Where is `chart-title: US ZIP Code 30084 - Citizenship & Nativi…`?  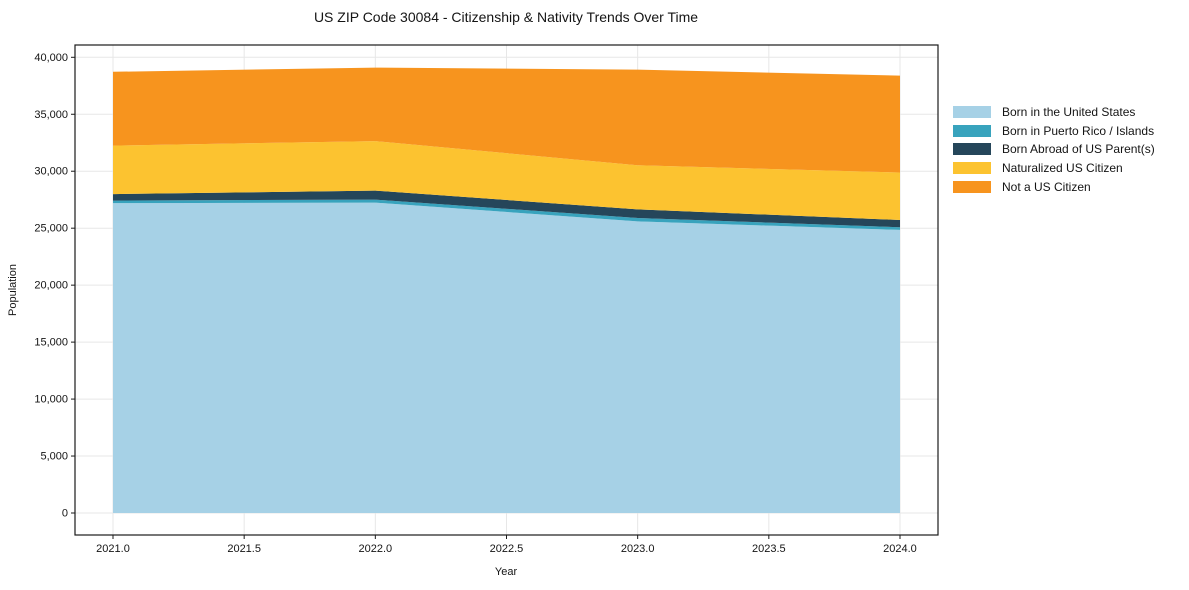 chart-title: US ZIP Code 30084 - Citizenship & Nativi… is located at coordinates (506, 17).